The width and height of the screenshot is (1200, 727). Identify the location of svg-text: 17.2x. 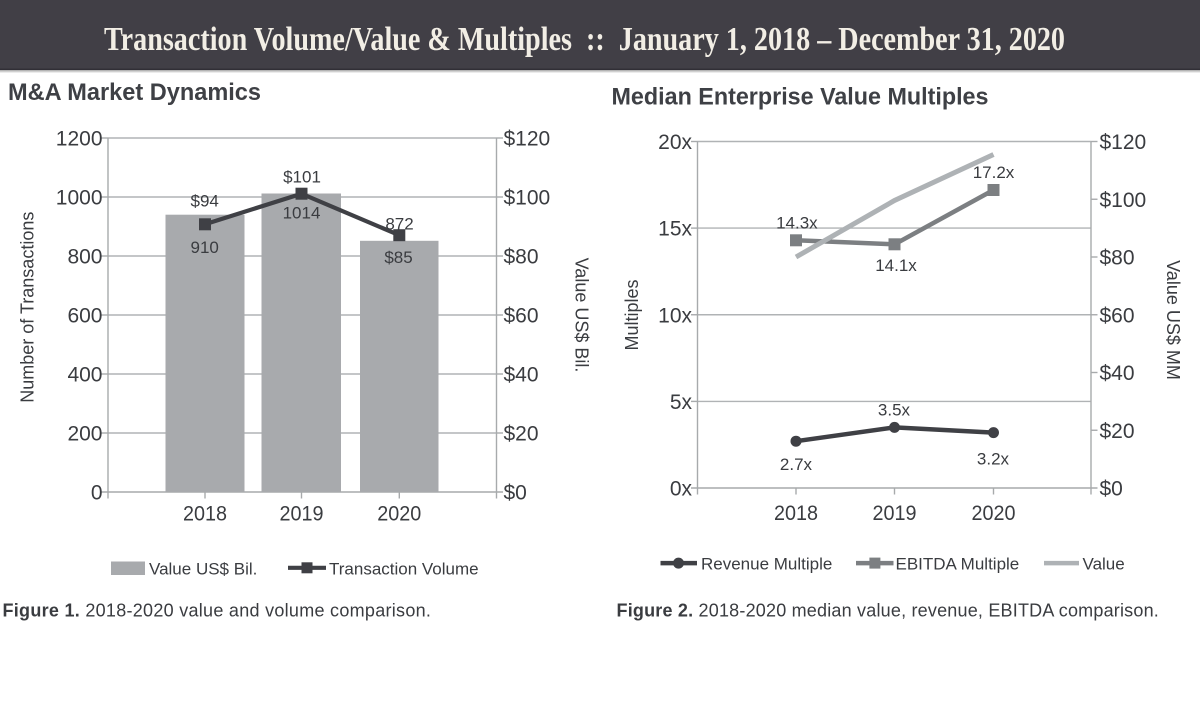
(994, 172).